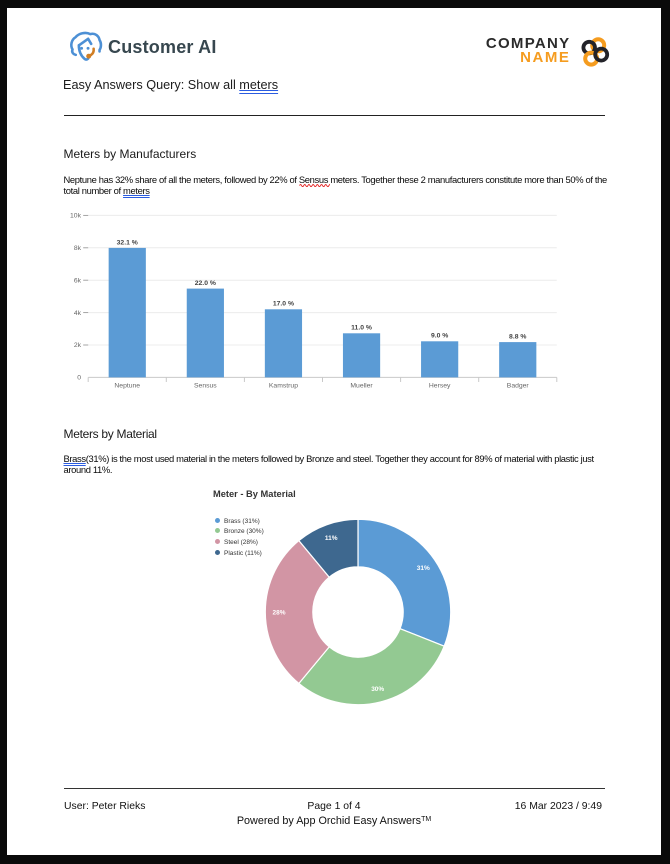 The width and height of the screenshot is (670, 864). What do you see at coordinates (518, 385) in the screenshot?
I see `svg-text: Badger` at bounding box center [518, 385].